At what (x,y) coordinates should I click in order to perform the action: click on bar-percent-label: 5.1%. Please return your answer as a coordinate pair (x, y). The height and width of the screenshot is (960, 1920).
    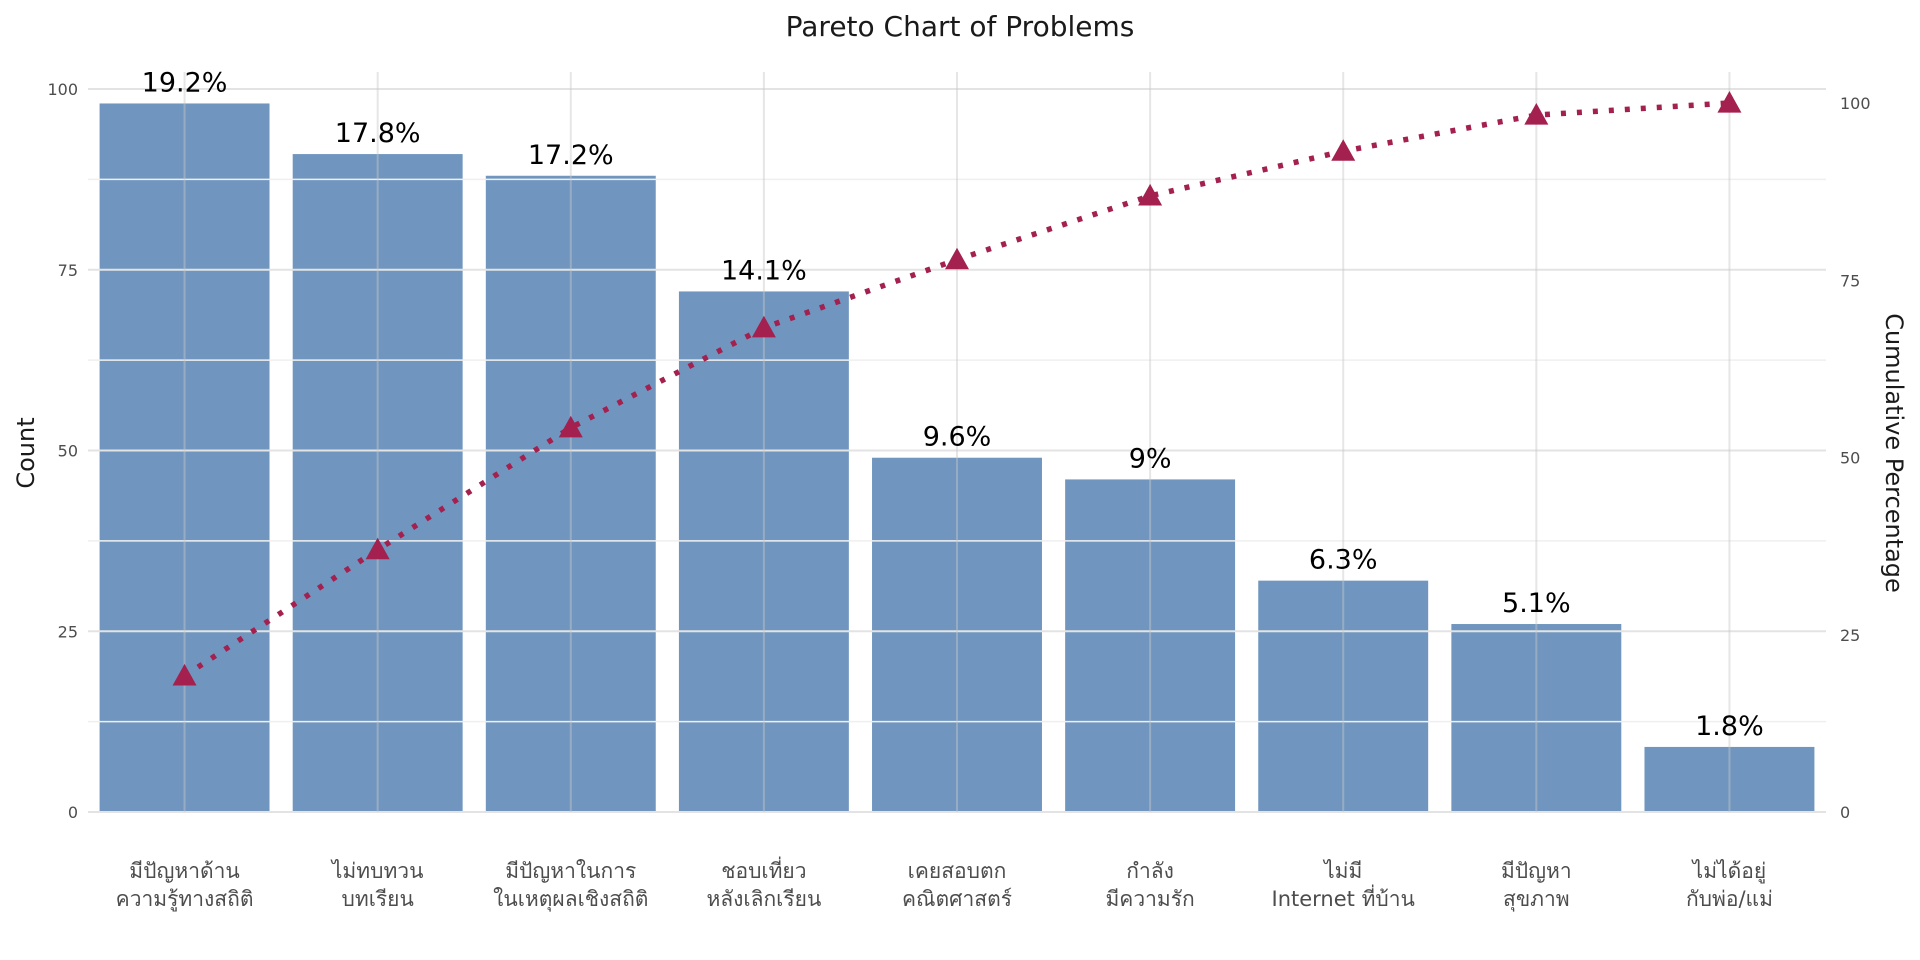
    Looking at the image, I should click on (1536, 603).